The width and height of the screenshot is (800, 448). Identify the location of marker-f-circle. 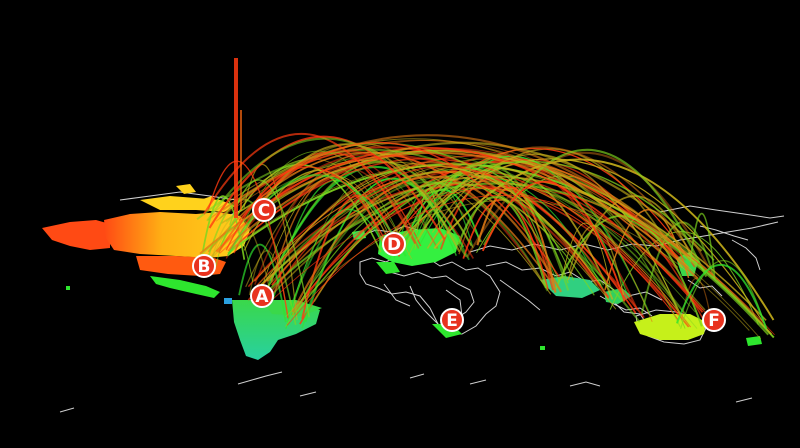
(714, 320).